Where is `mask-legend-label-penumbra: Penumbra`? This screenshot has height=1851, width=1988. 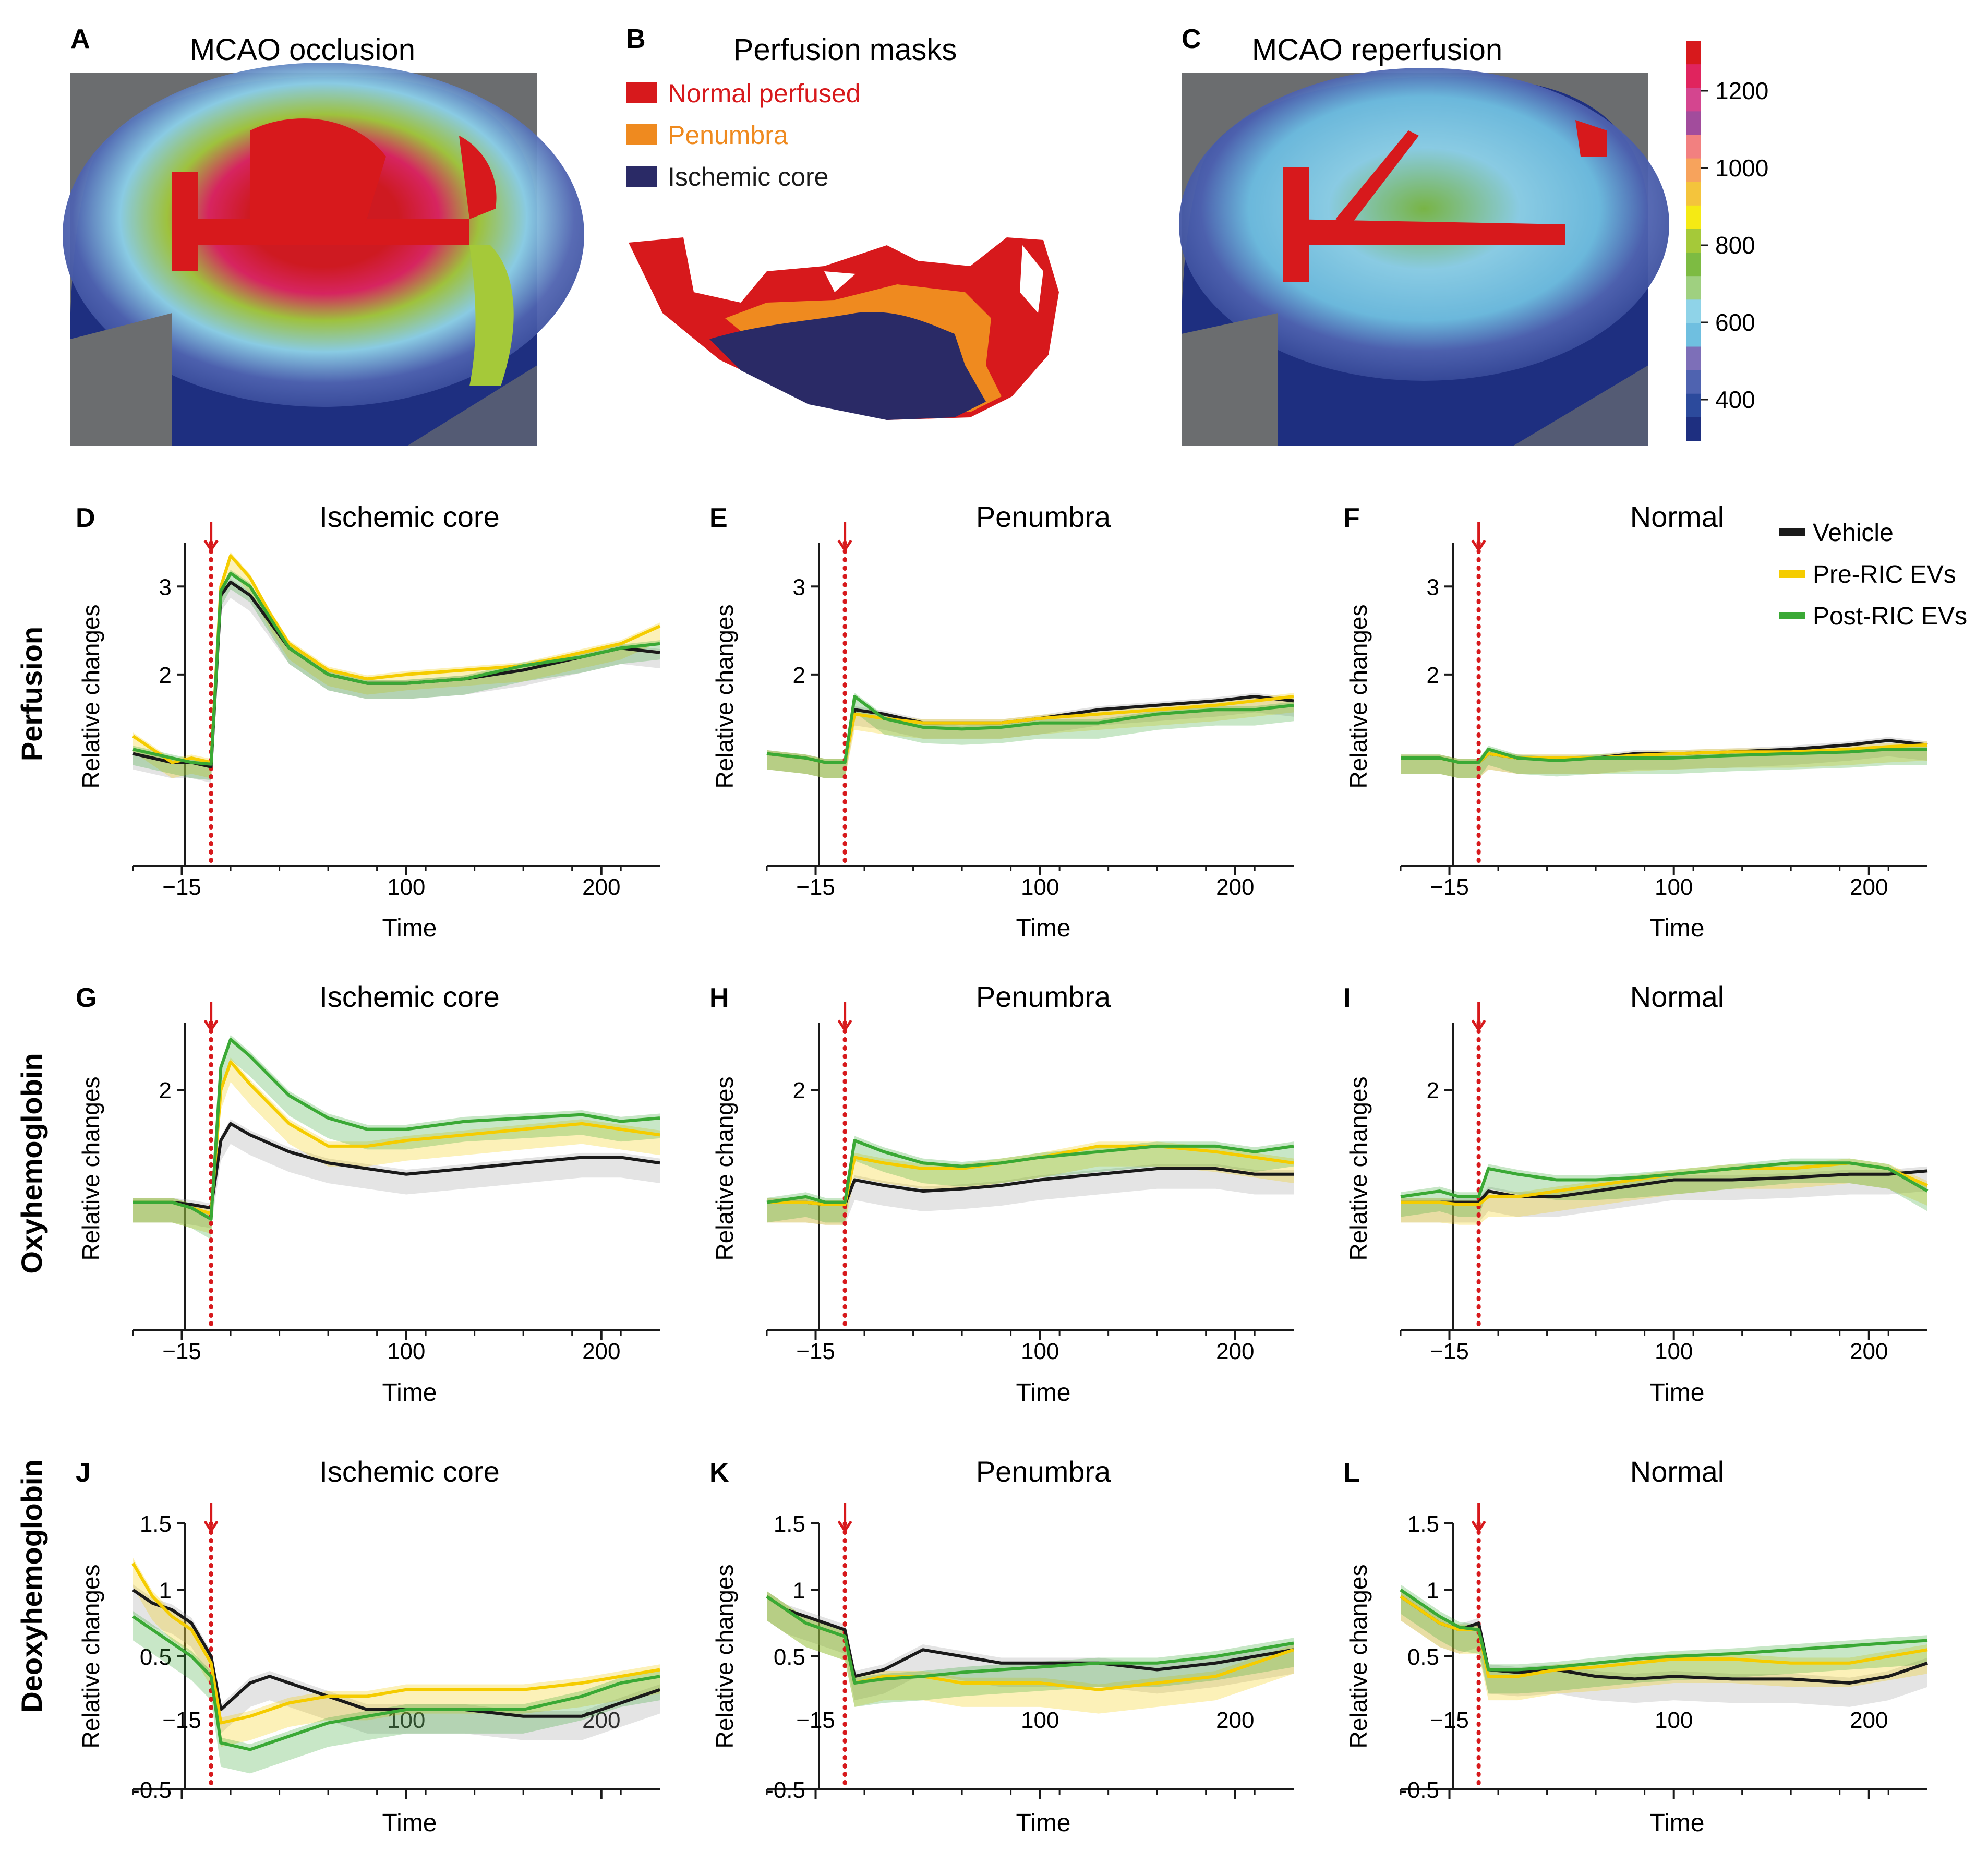 mask-legend-label-penumbra: Penumbra is located at coordinates (728, 135).